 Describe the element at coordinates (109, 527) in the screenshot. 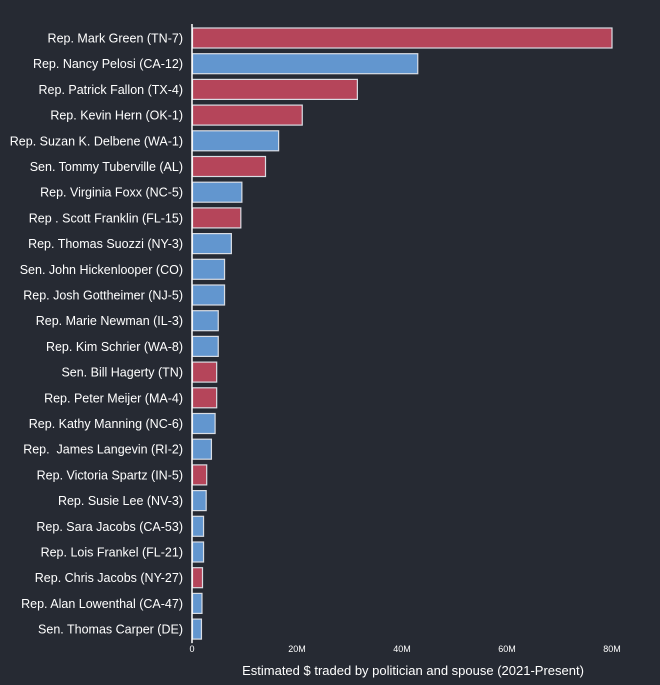

I see `category-label: Rep. Sara Jacobs (CA-53)` at that location.